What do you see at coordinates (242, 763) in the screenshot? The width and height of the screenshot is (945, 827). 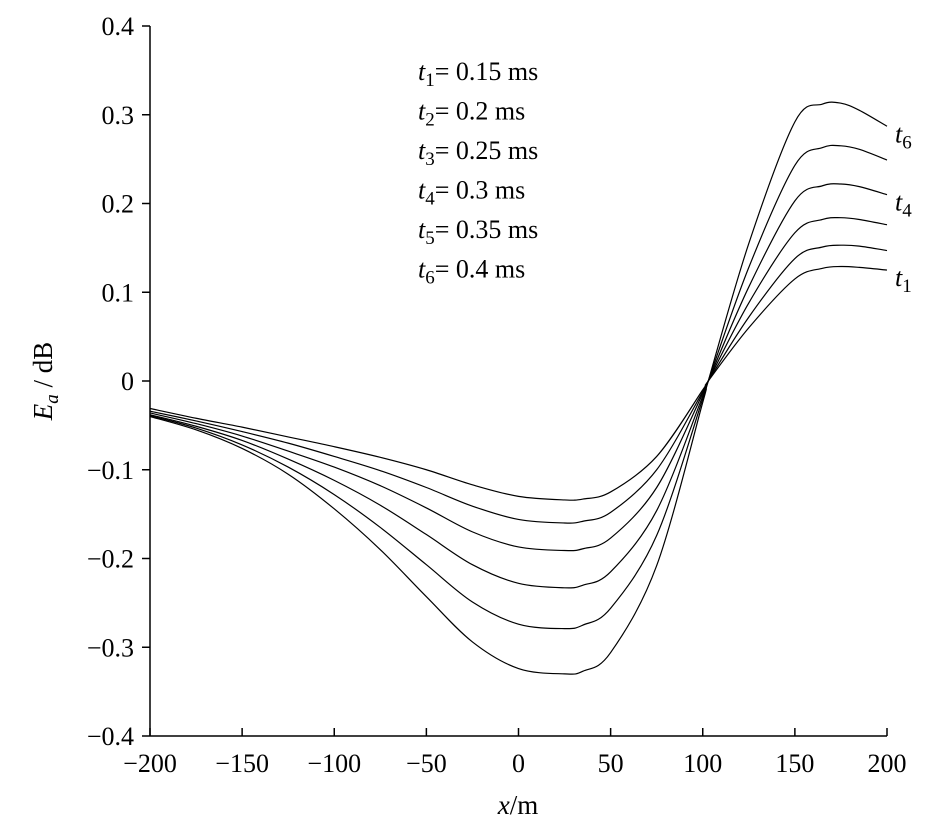 I see `x-tick-label: −150` at bounding box center [242, 763].